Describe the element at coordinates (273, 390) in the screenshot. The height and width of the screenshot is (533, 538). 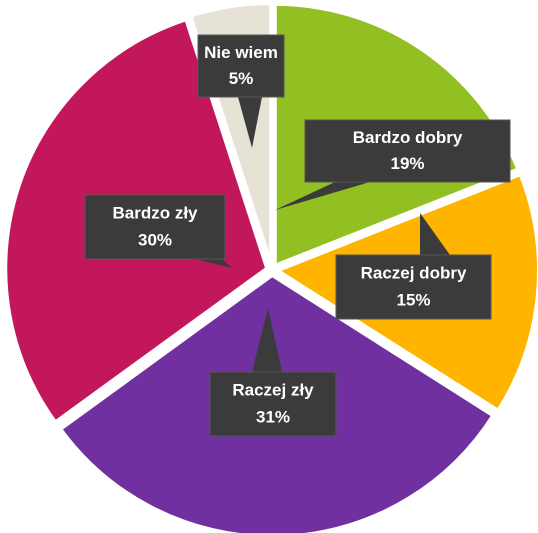
I see `category-label: Raczej zły` at that location.